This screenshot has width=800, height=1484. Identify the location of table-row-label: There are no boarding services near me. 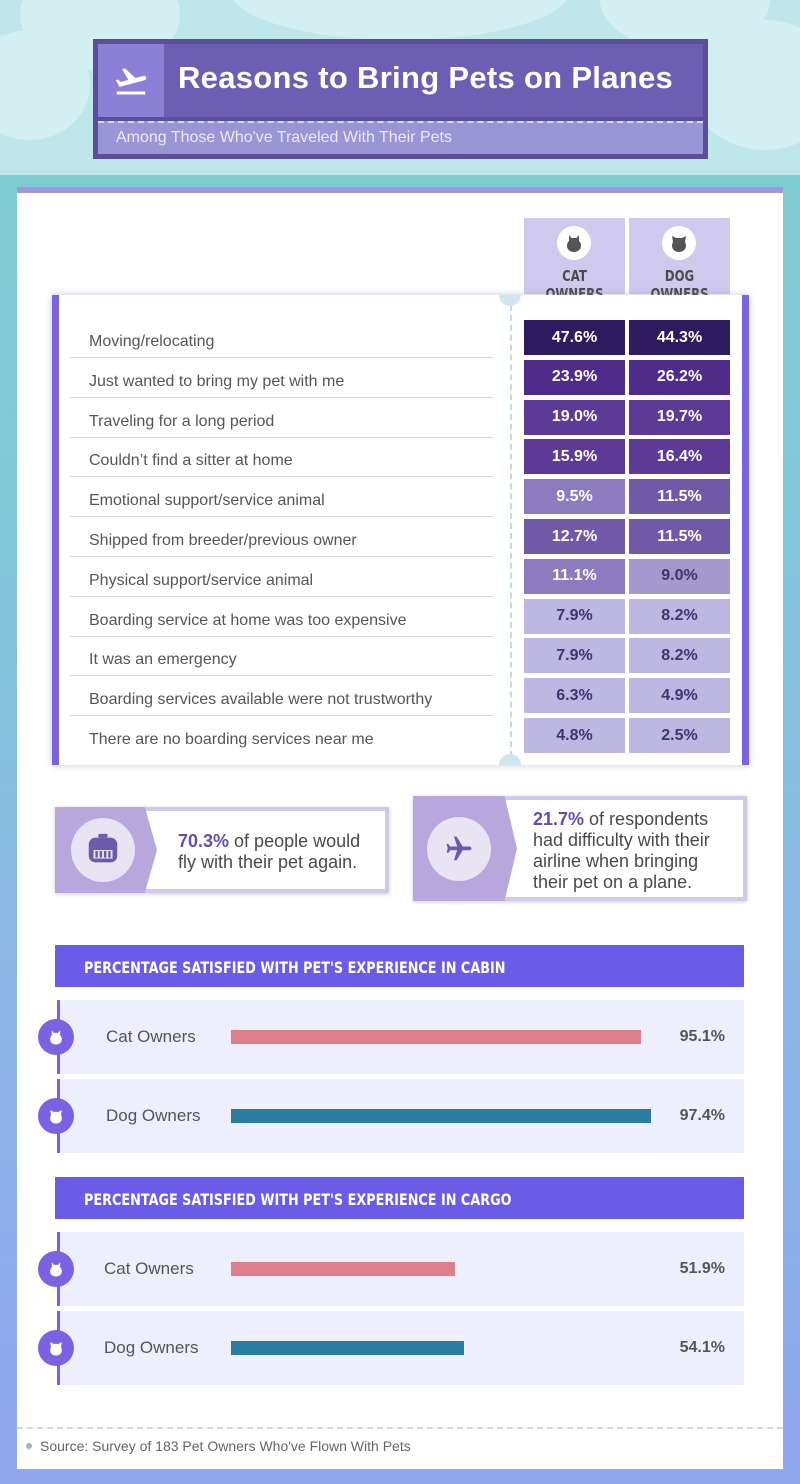
(231, 739).